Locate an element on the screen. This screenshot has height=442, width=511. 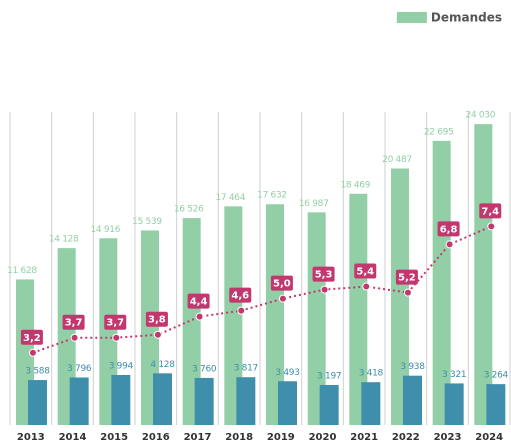
line-value-label: 5,2 is located at coordinates (407, 278).